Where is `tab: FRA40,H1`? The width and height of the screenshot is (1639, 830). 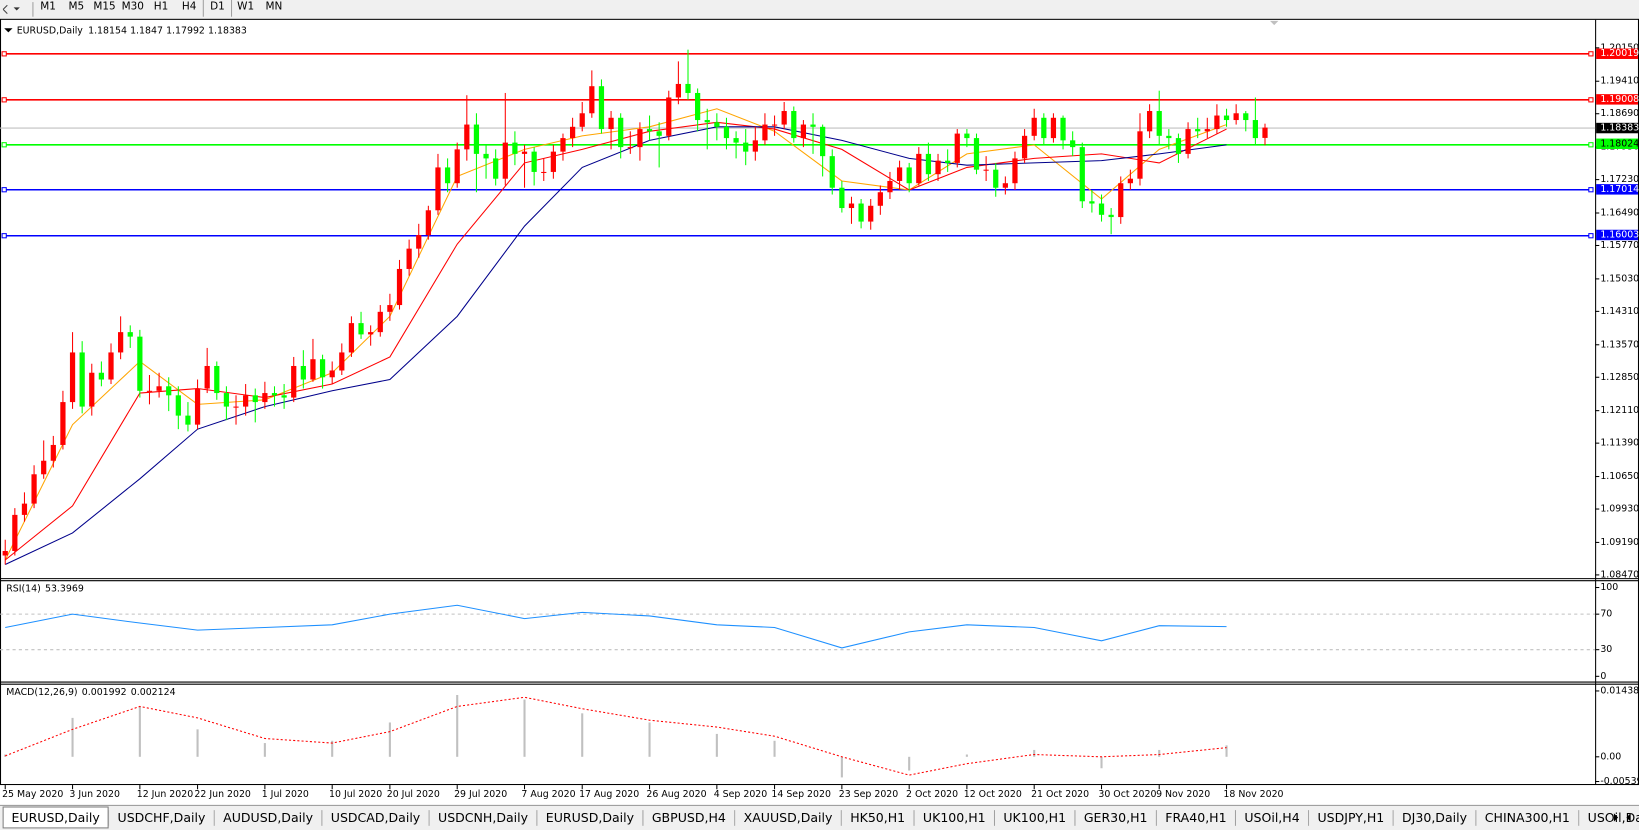 tab: FRA40,H1 is located at coordinates (1196, 817).